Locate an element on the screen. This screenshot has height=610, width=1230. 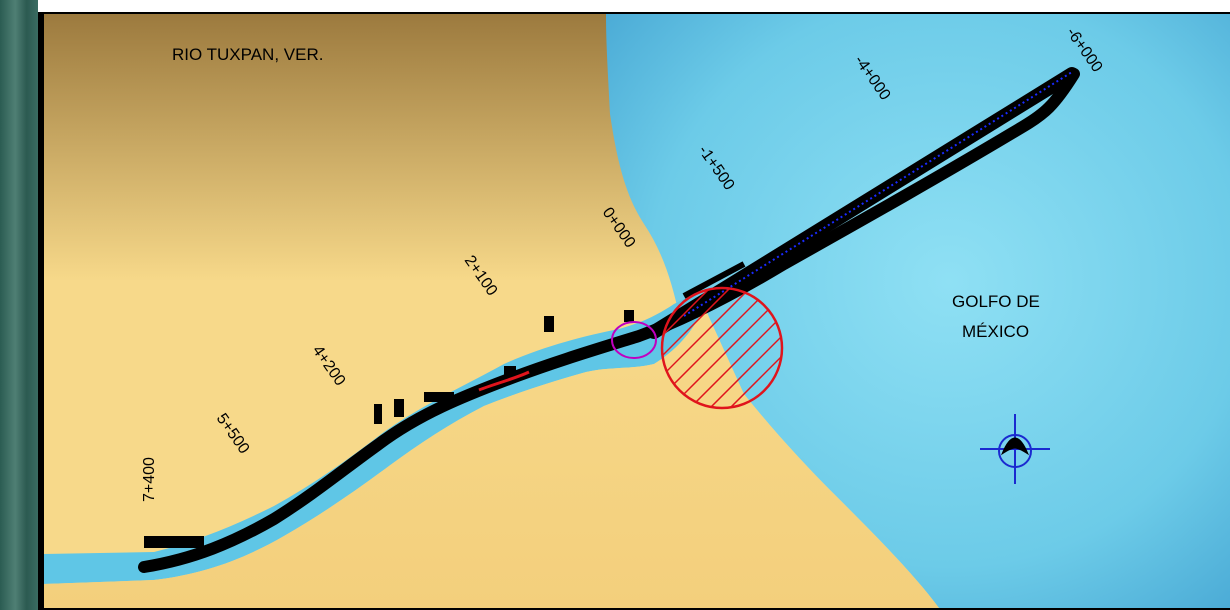
turning-basin is located at coordinates (634, 340).